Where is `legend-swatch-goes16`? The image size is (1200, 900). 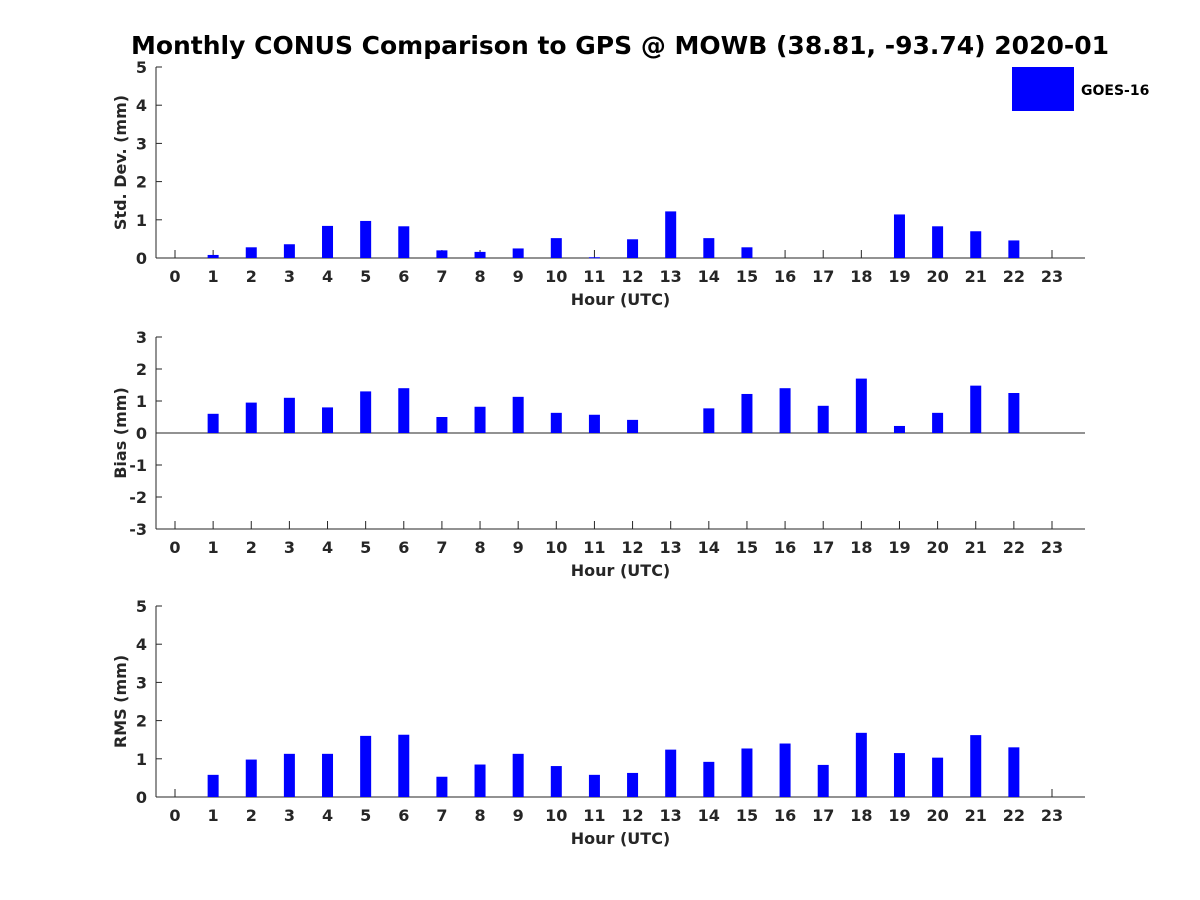
legend-swatch-goes16 is located at coordinates (1043, 89).